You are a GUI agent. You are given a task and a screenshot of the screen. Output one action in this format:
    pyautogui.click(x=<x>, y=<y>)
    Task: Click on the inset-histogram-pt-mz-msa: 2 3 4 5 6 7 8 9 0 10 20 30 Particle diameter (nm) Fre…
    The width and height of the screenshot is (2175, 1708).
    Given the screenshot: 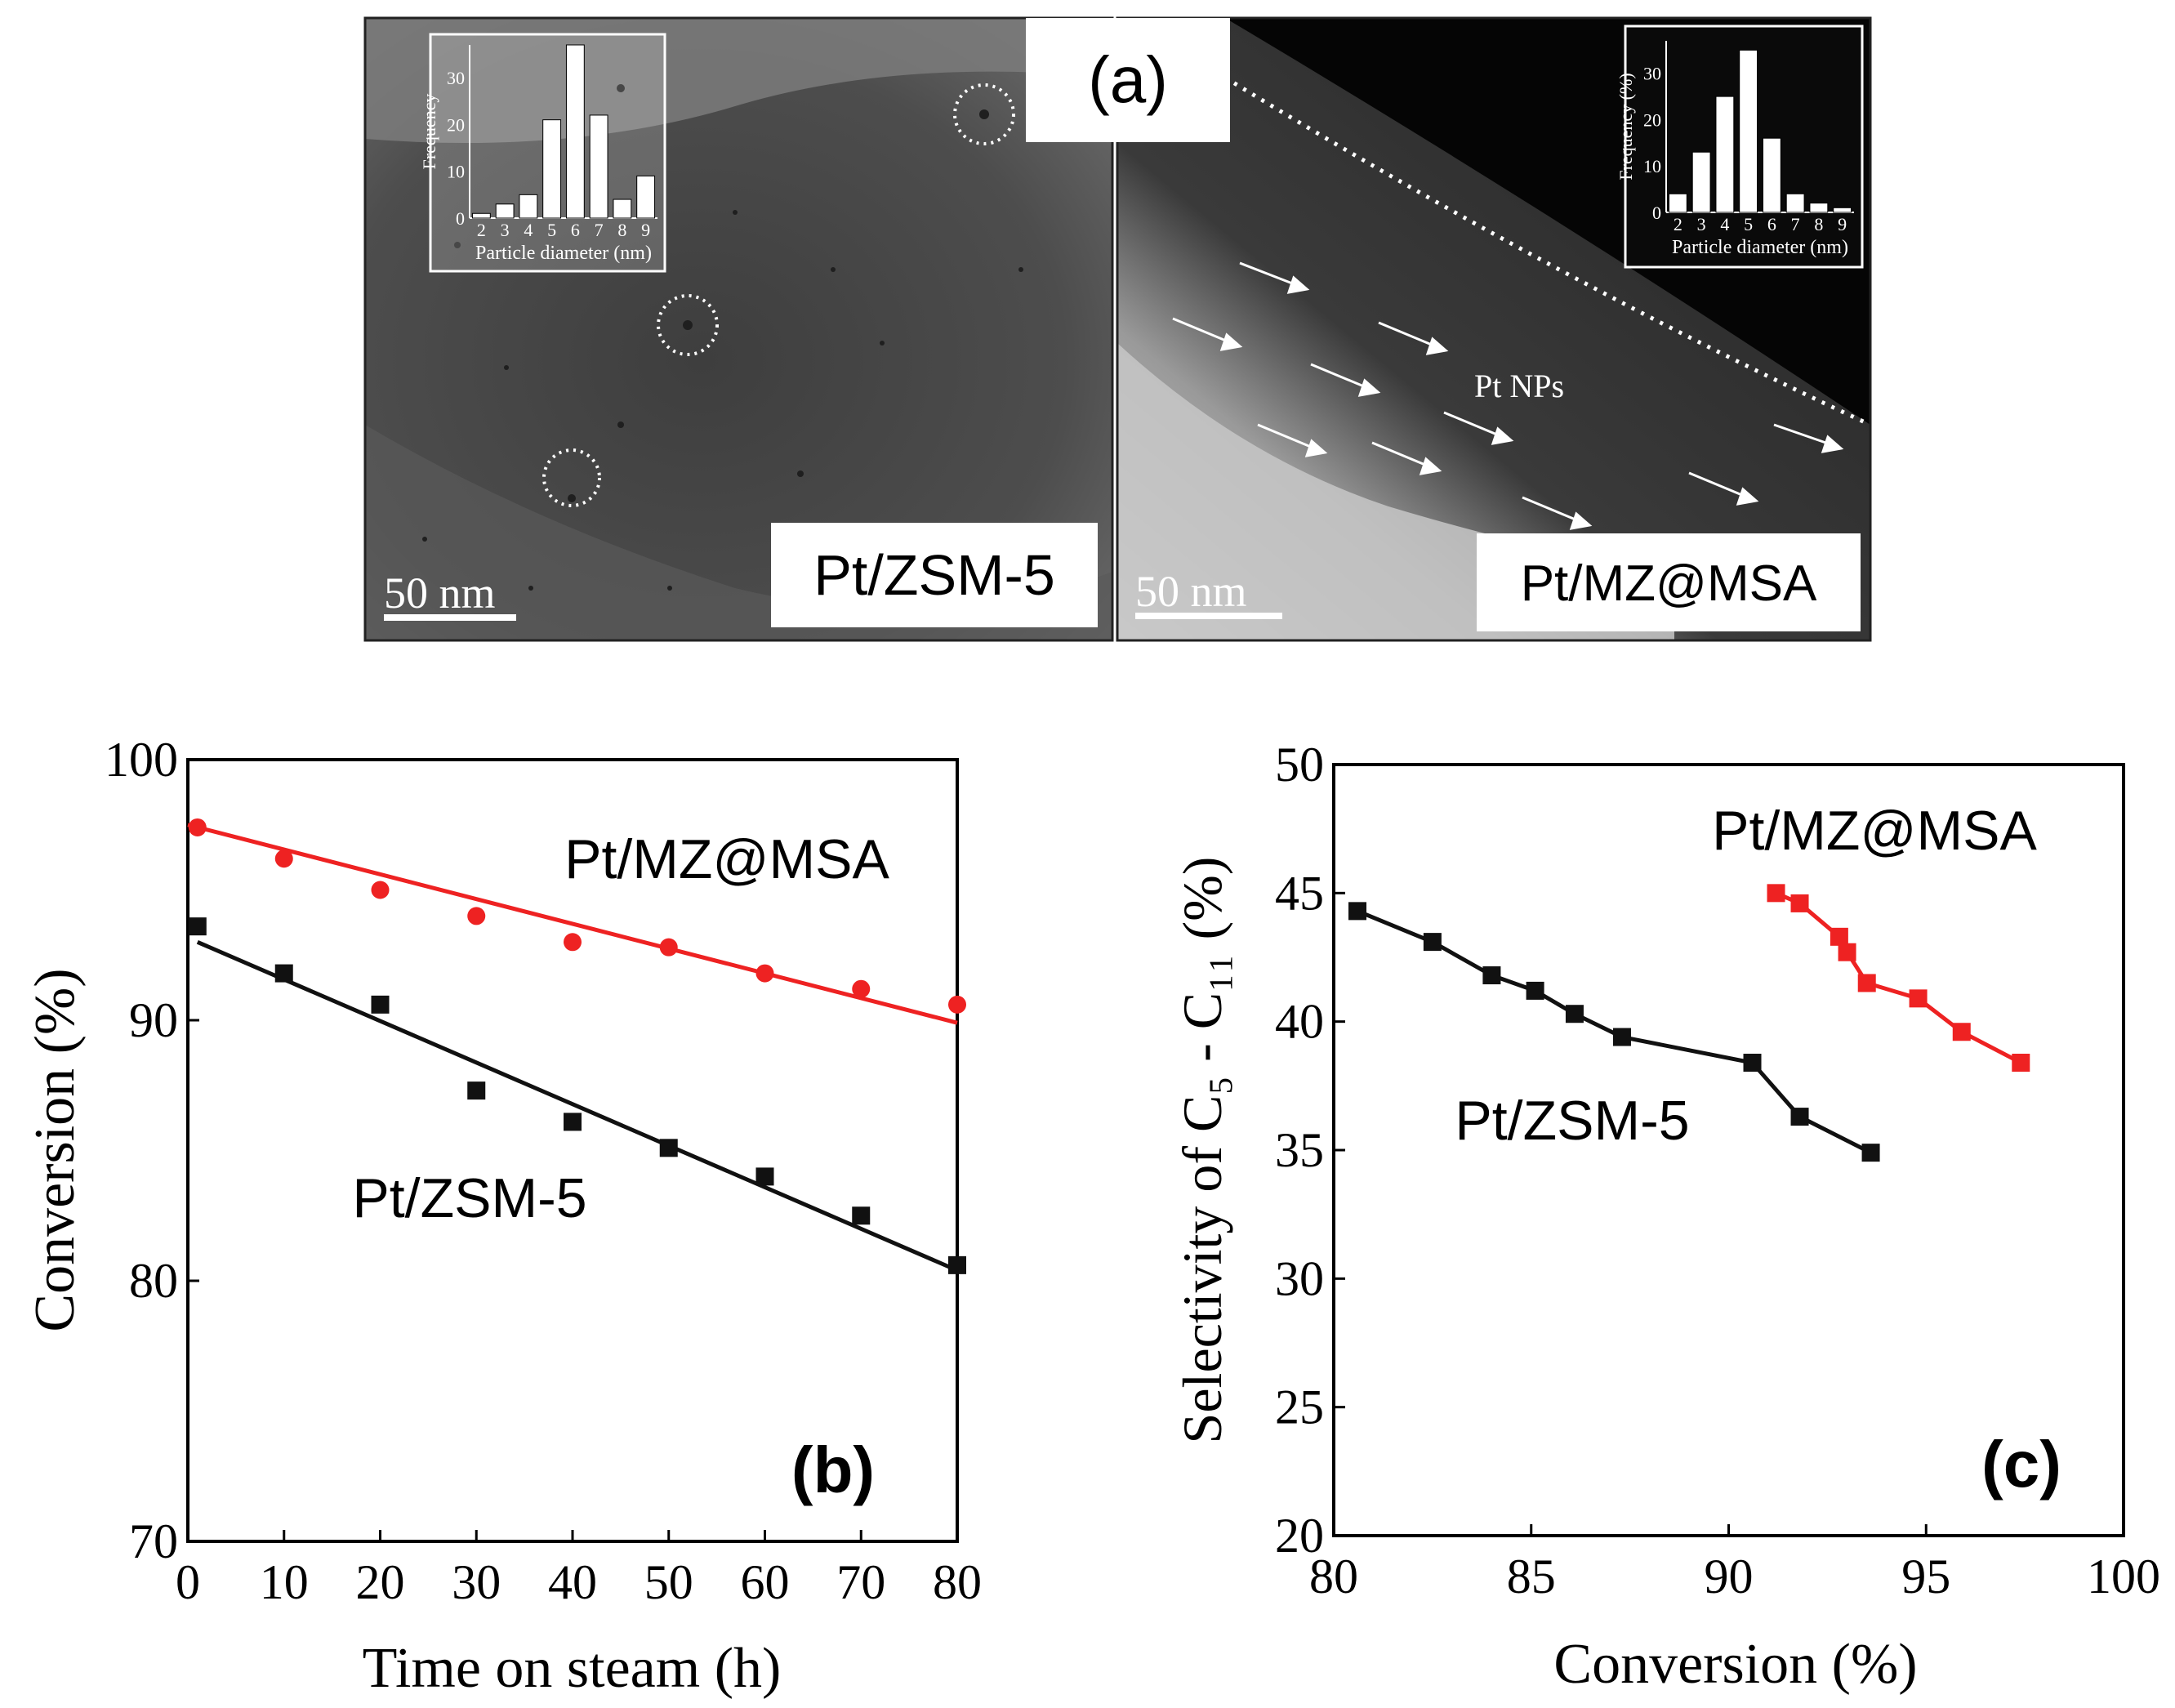 What is the action you would take?
    pyautogui.click(x=1740, y=147)
    